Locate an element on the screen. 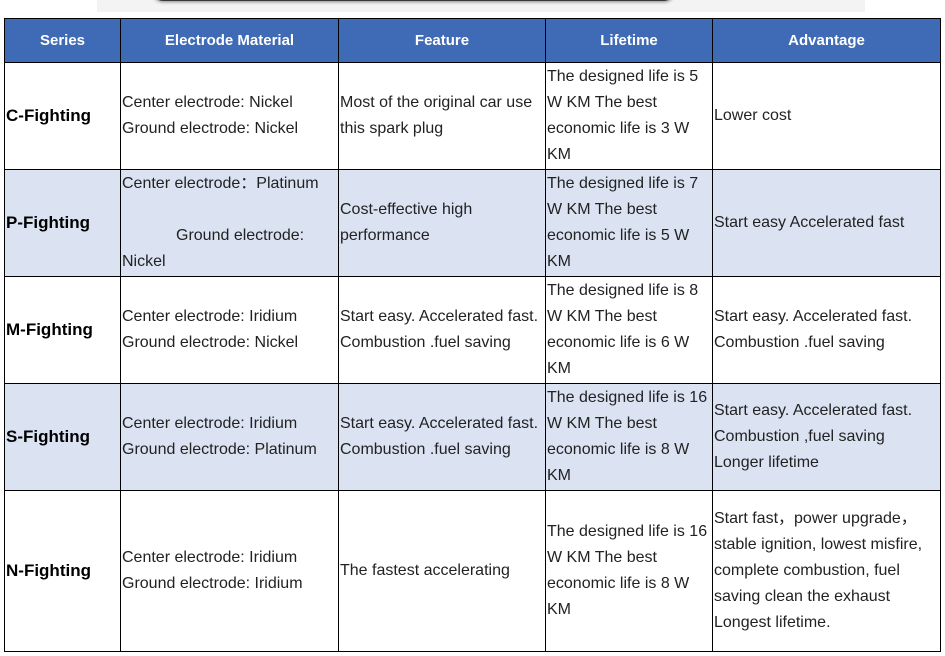 The image size is (945, 656). cell-feature: Cost-effective high performance is located at coordinates (442, 223).